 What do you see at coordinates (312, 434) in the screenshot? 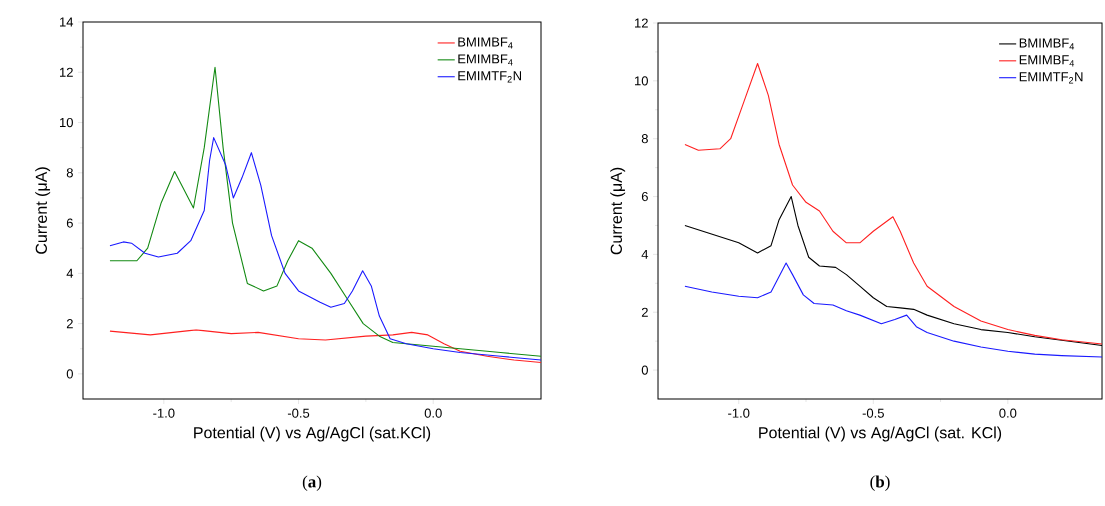
I see `x-axis-title: Potential (V) vs Ag/AgCl (sat.KCl)` at bounding box center [312, 434].